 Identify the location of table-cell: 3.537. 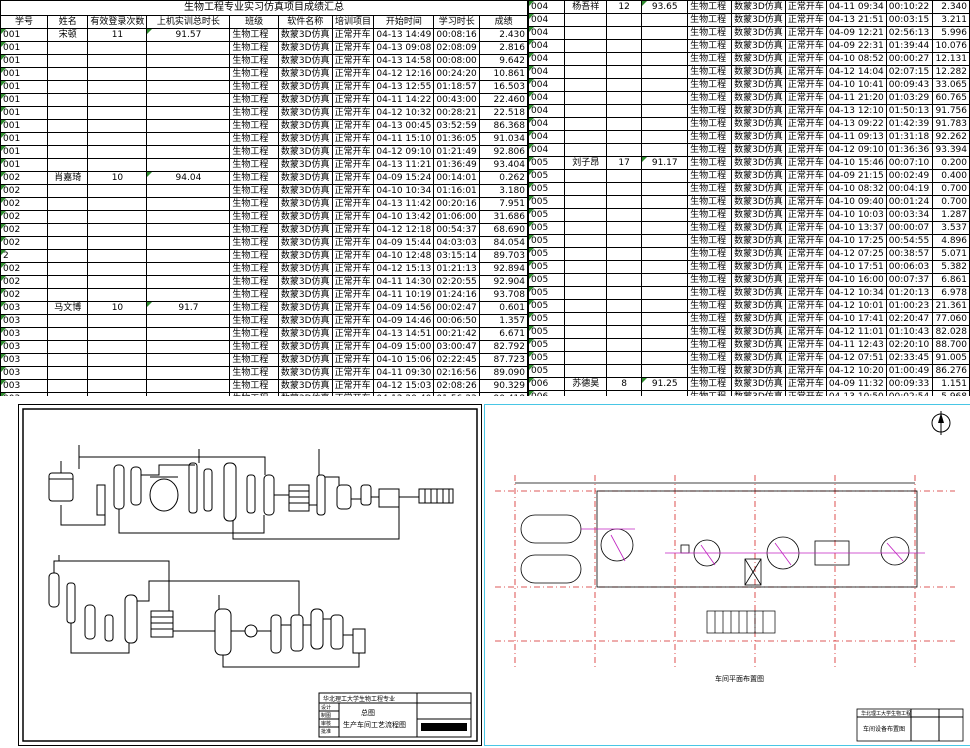
(950, 228).